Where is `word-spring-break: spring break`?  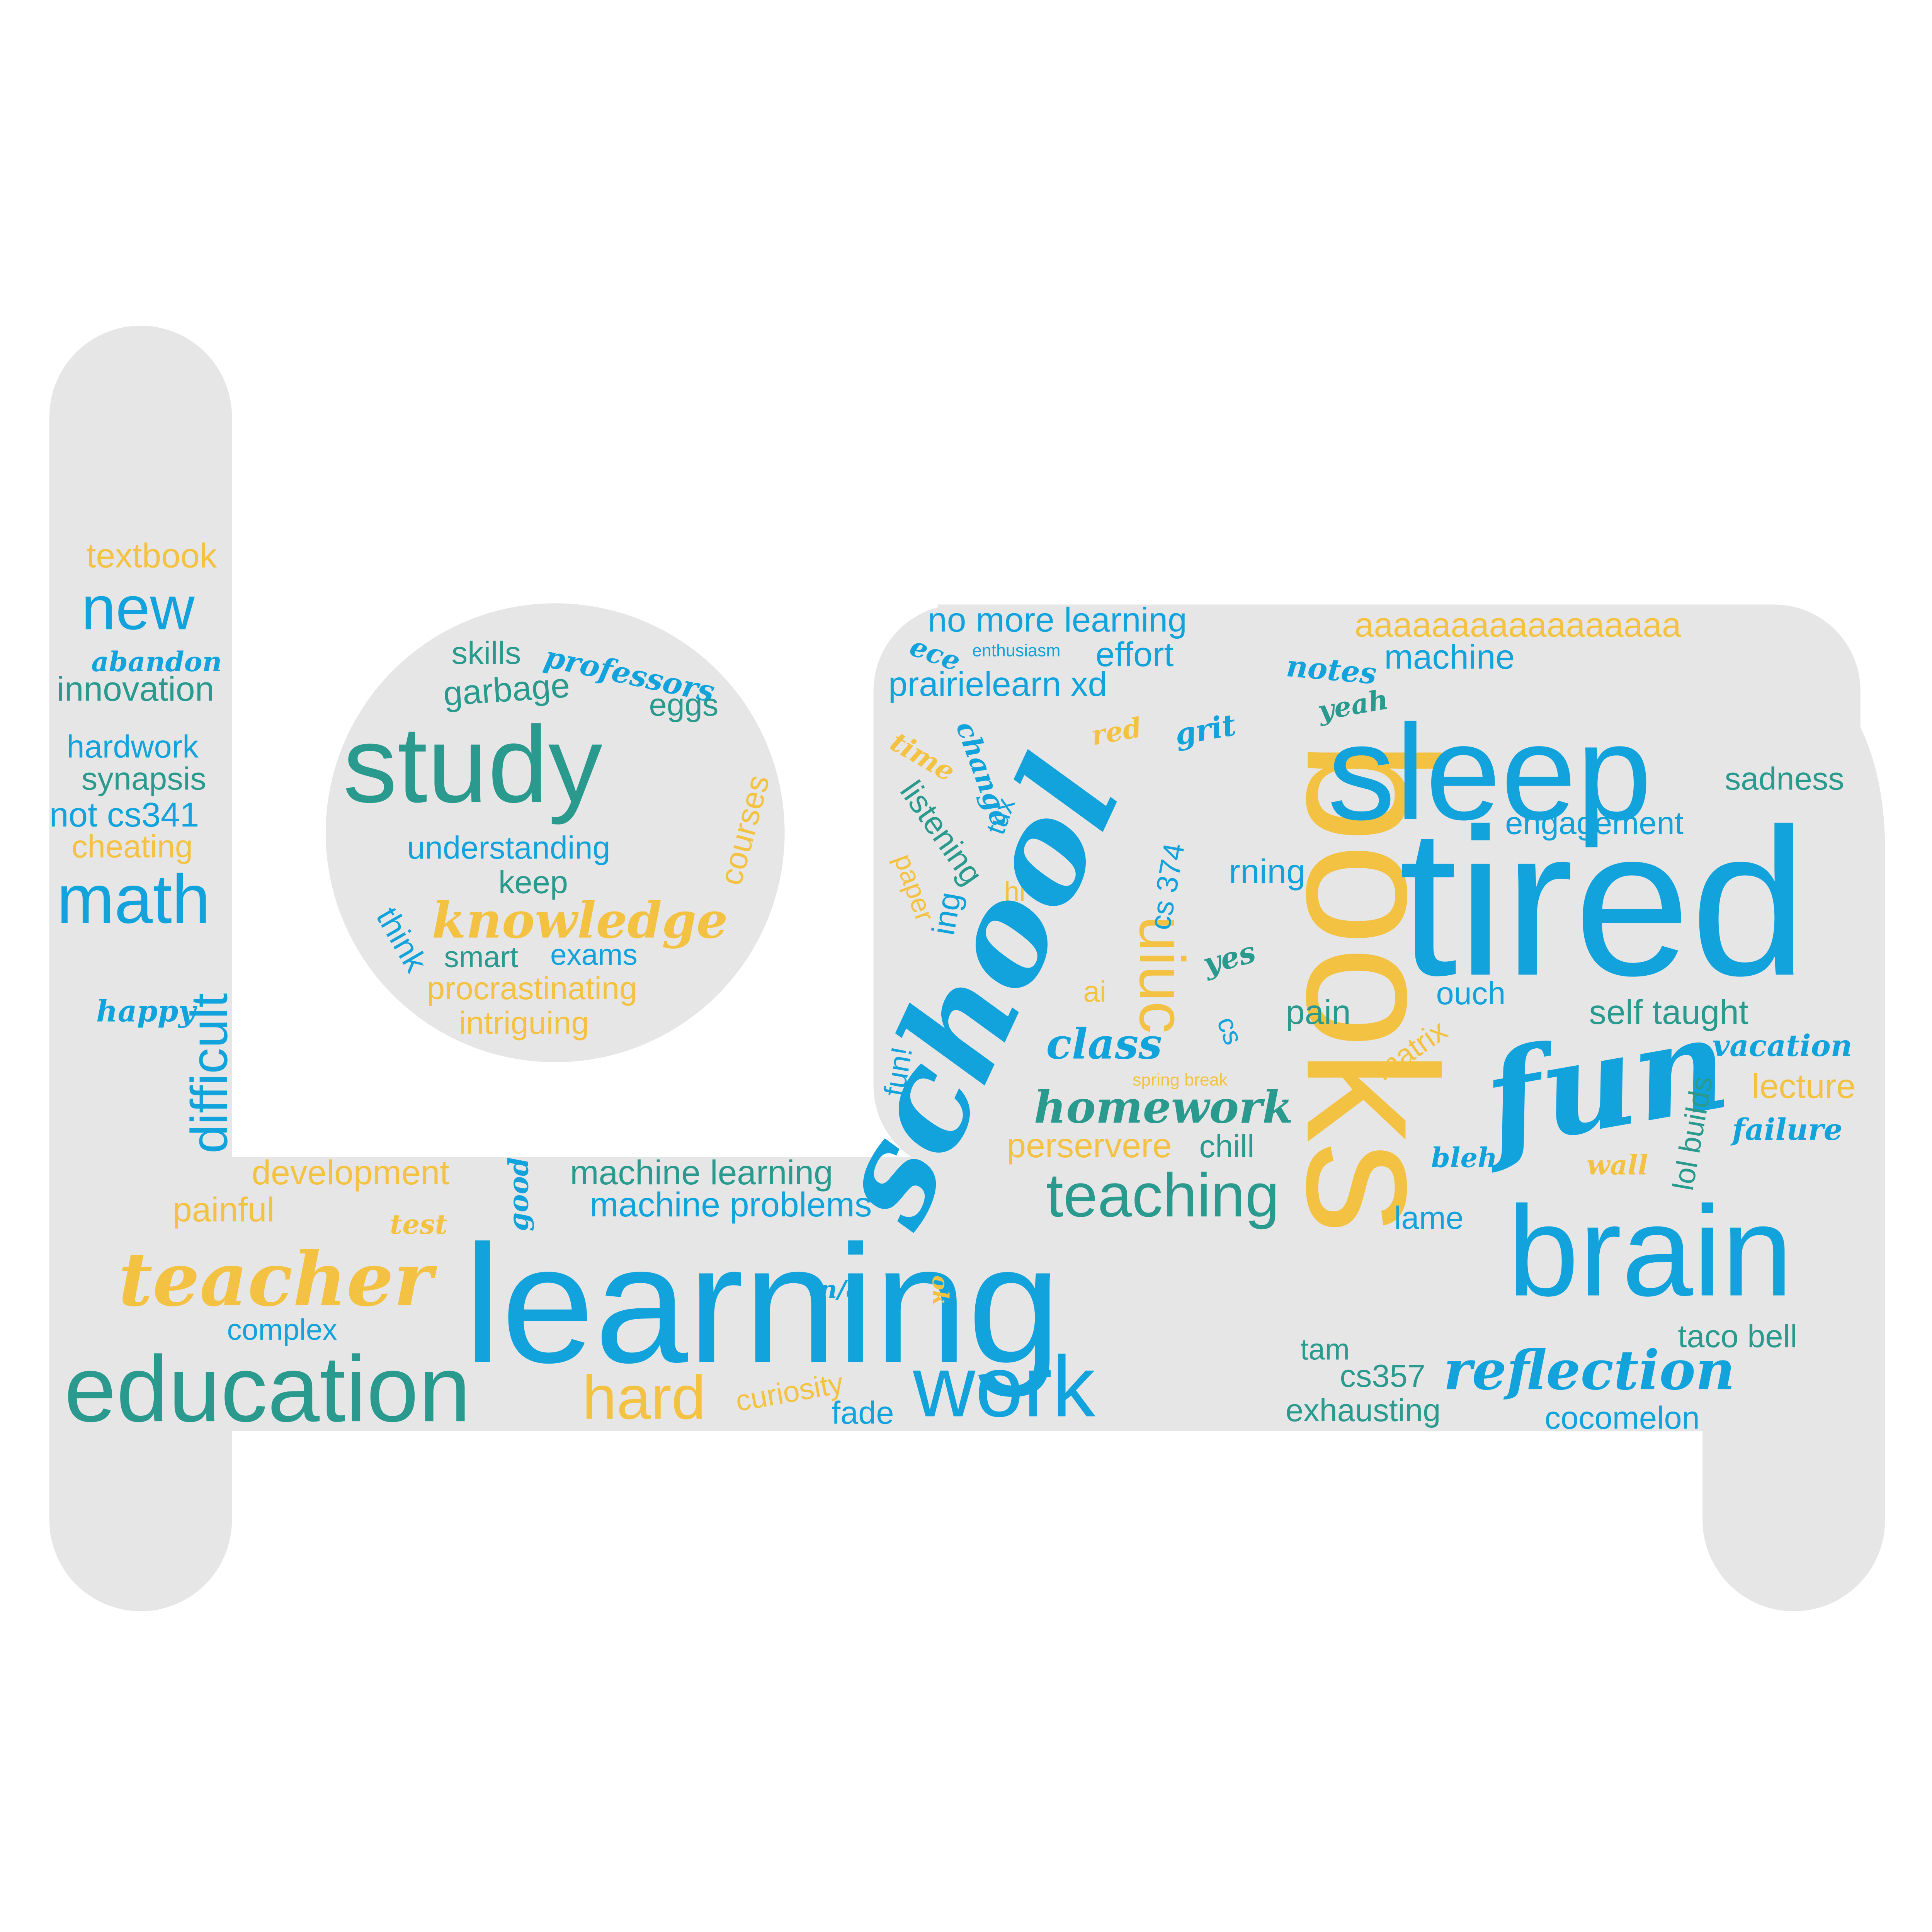
word-spring-break: spring break is located at coordinates (1180, 1080).